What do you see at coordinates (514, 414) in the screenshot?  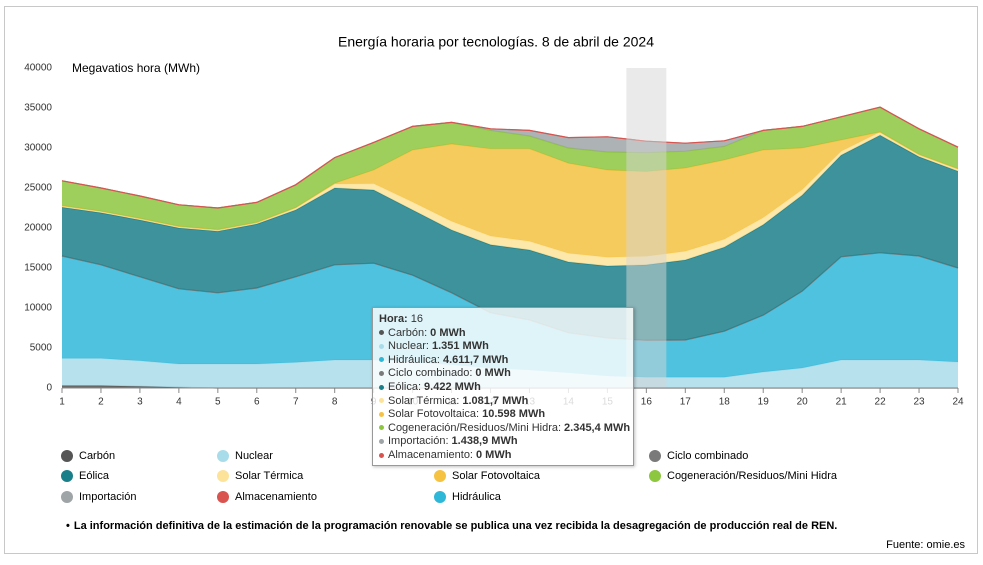 I see `tooltip-value: 10.598 MWh` at bounding box center [514, 414].